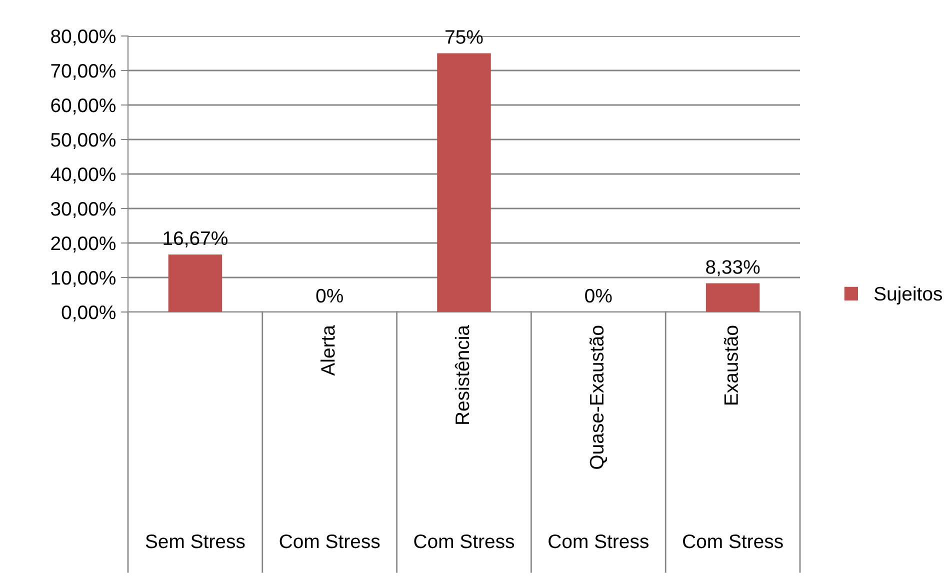 The image size is (947, 576). I want to click on y-tick-label: 50,00%, so click(83, 141).